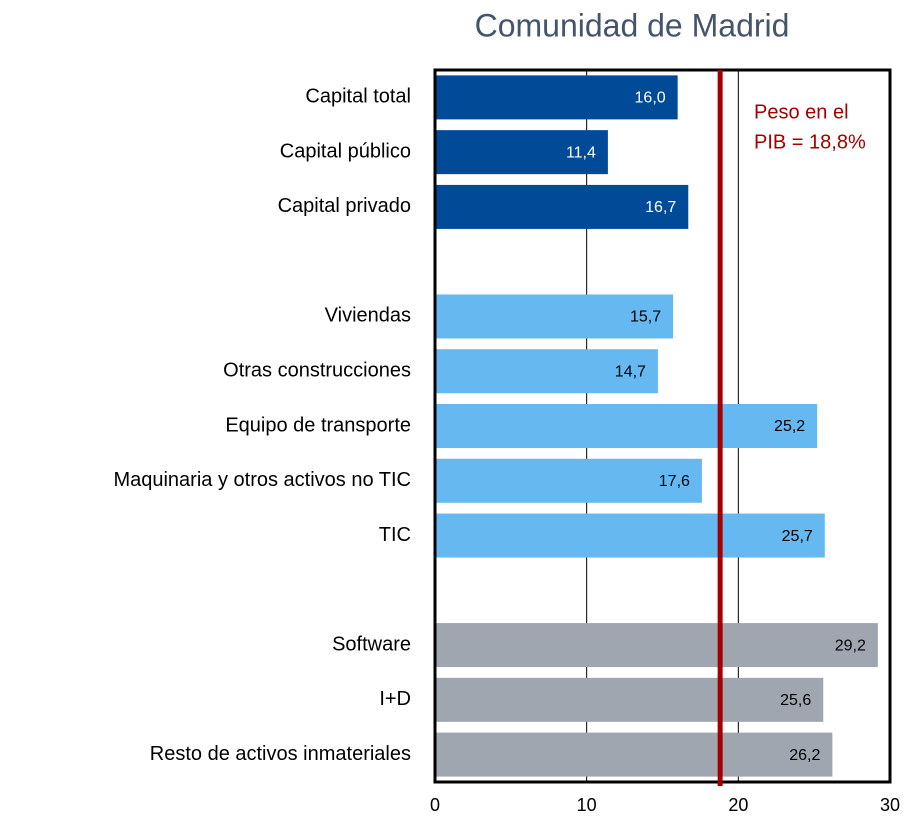 This screenshot has height=822, width=910. Describe the element at coordinates (435, 805) in the screenshot. I see `x-tick-label: 0` at that location.